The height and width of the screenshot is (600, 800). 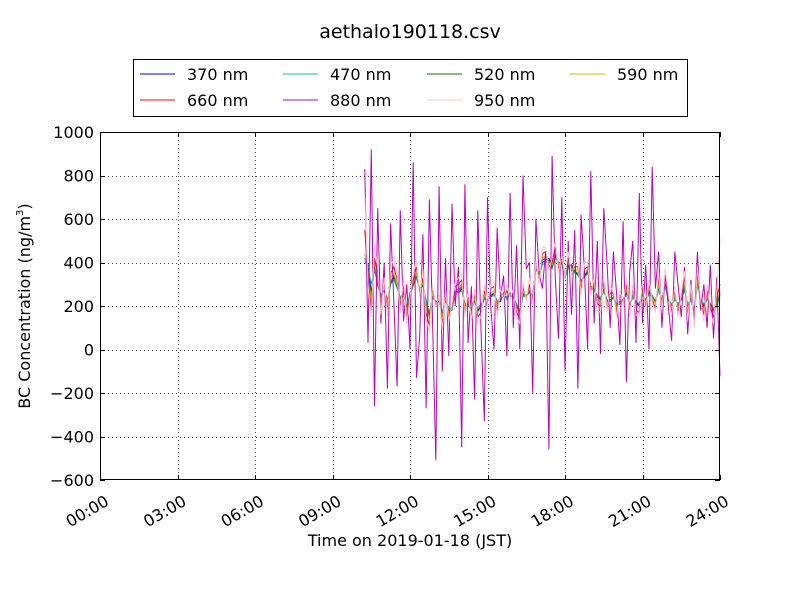 I want to click on legend-label: 950 nm, so click(x=504, y=100).